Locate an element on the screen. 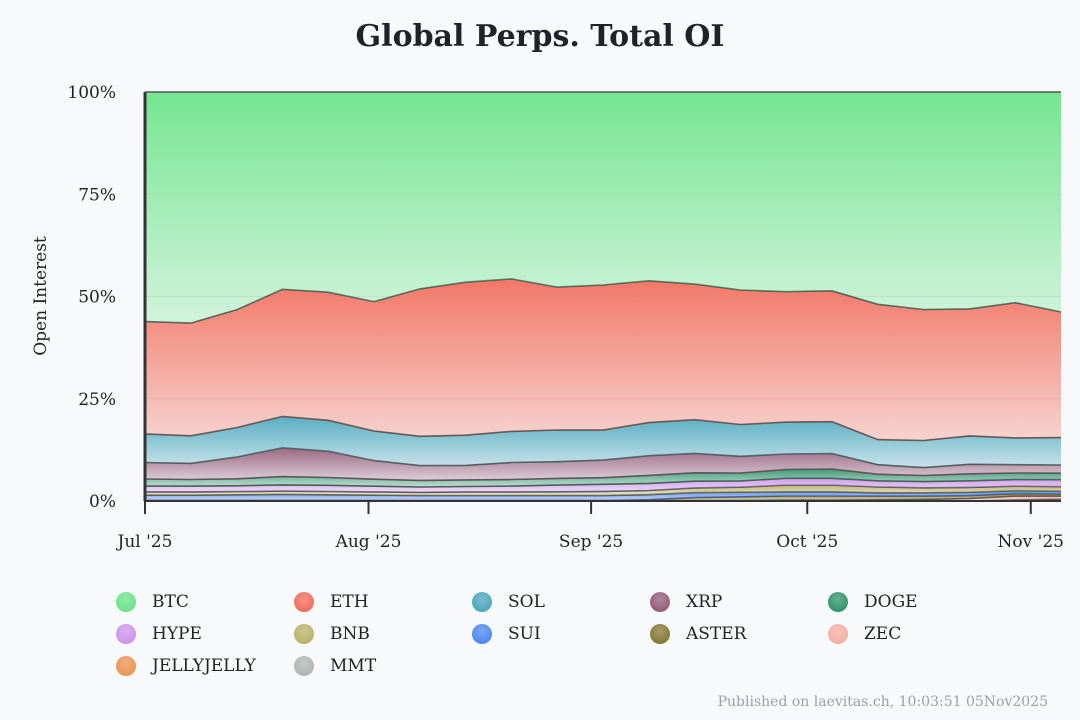  legend-item-jellyjelly: JELLYJELLY is located at coordinates (205, 666).